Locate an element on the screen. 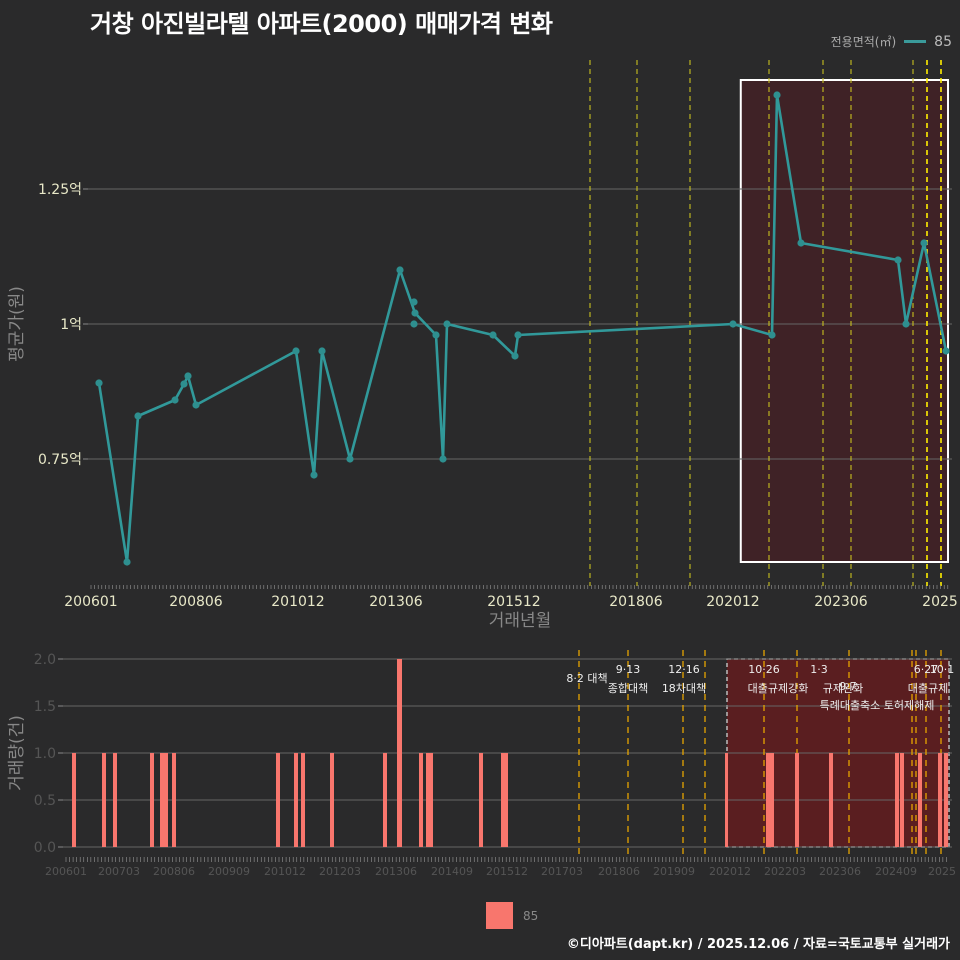 This screenshot has height=960, width=960. chart-title: 거창 아진빌라텔 아파트(2000) 매매가격 변화 is located at coordinates (321, 24).